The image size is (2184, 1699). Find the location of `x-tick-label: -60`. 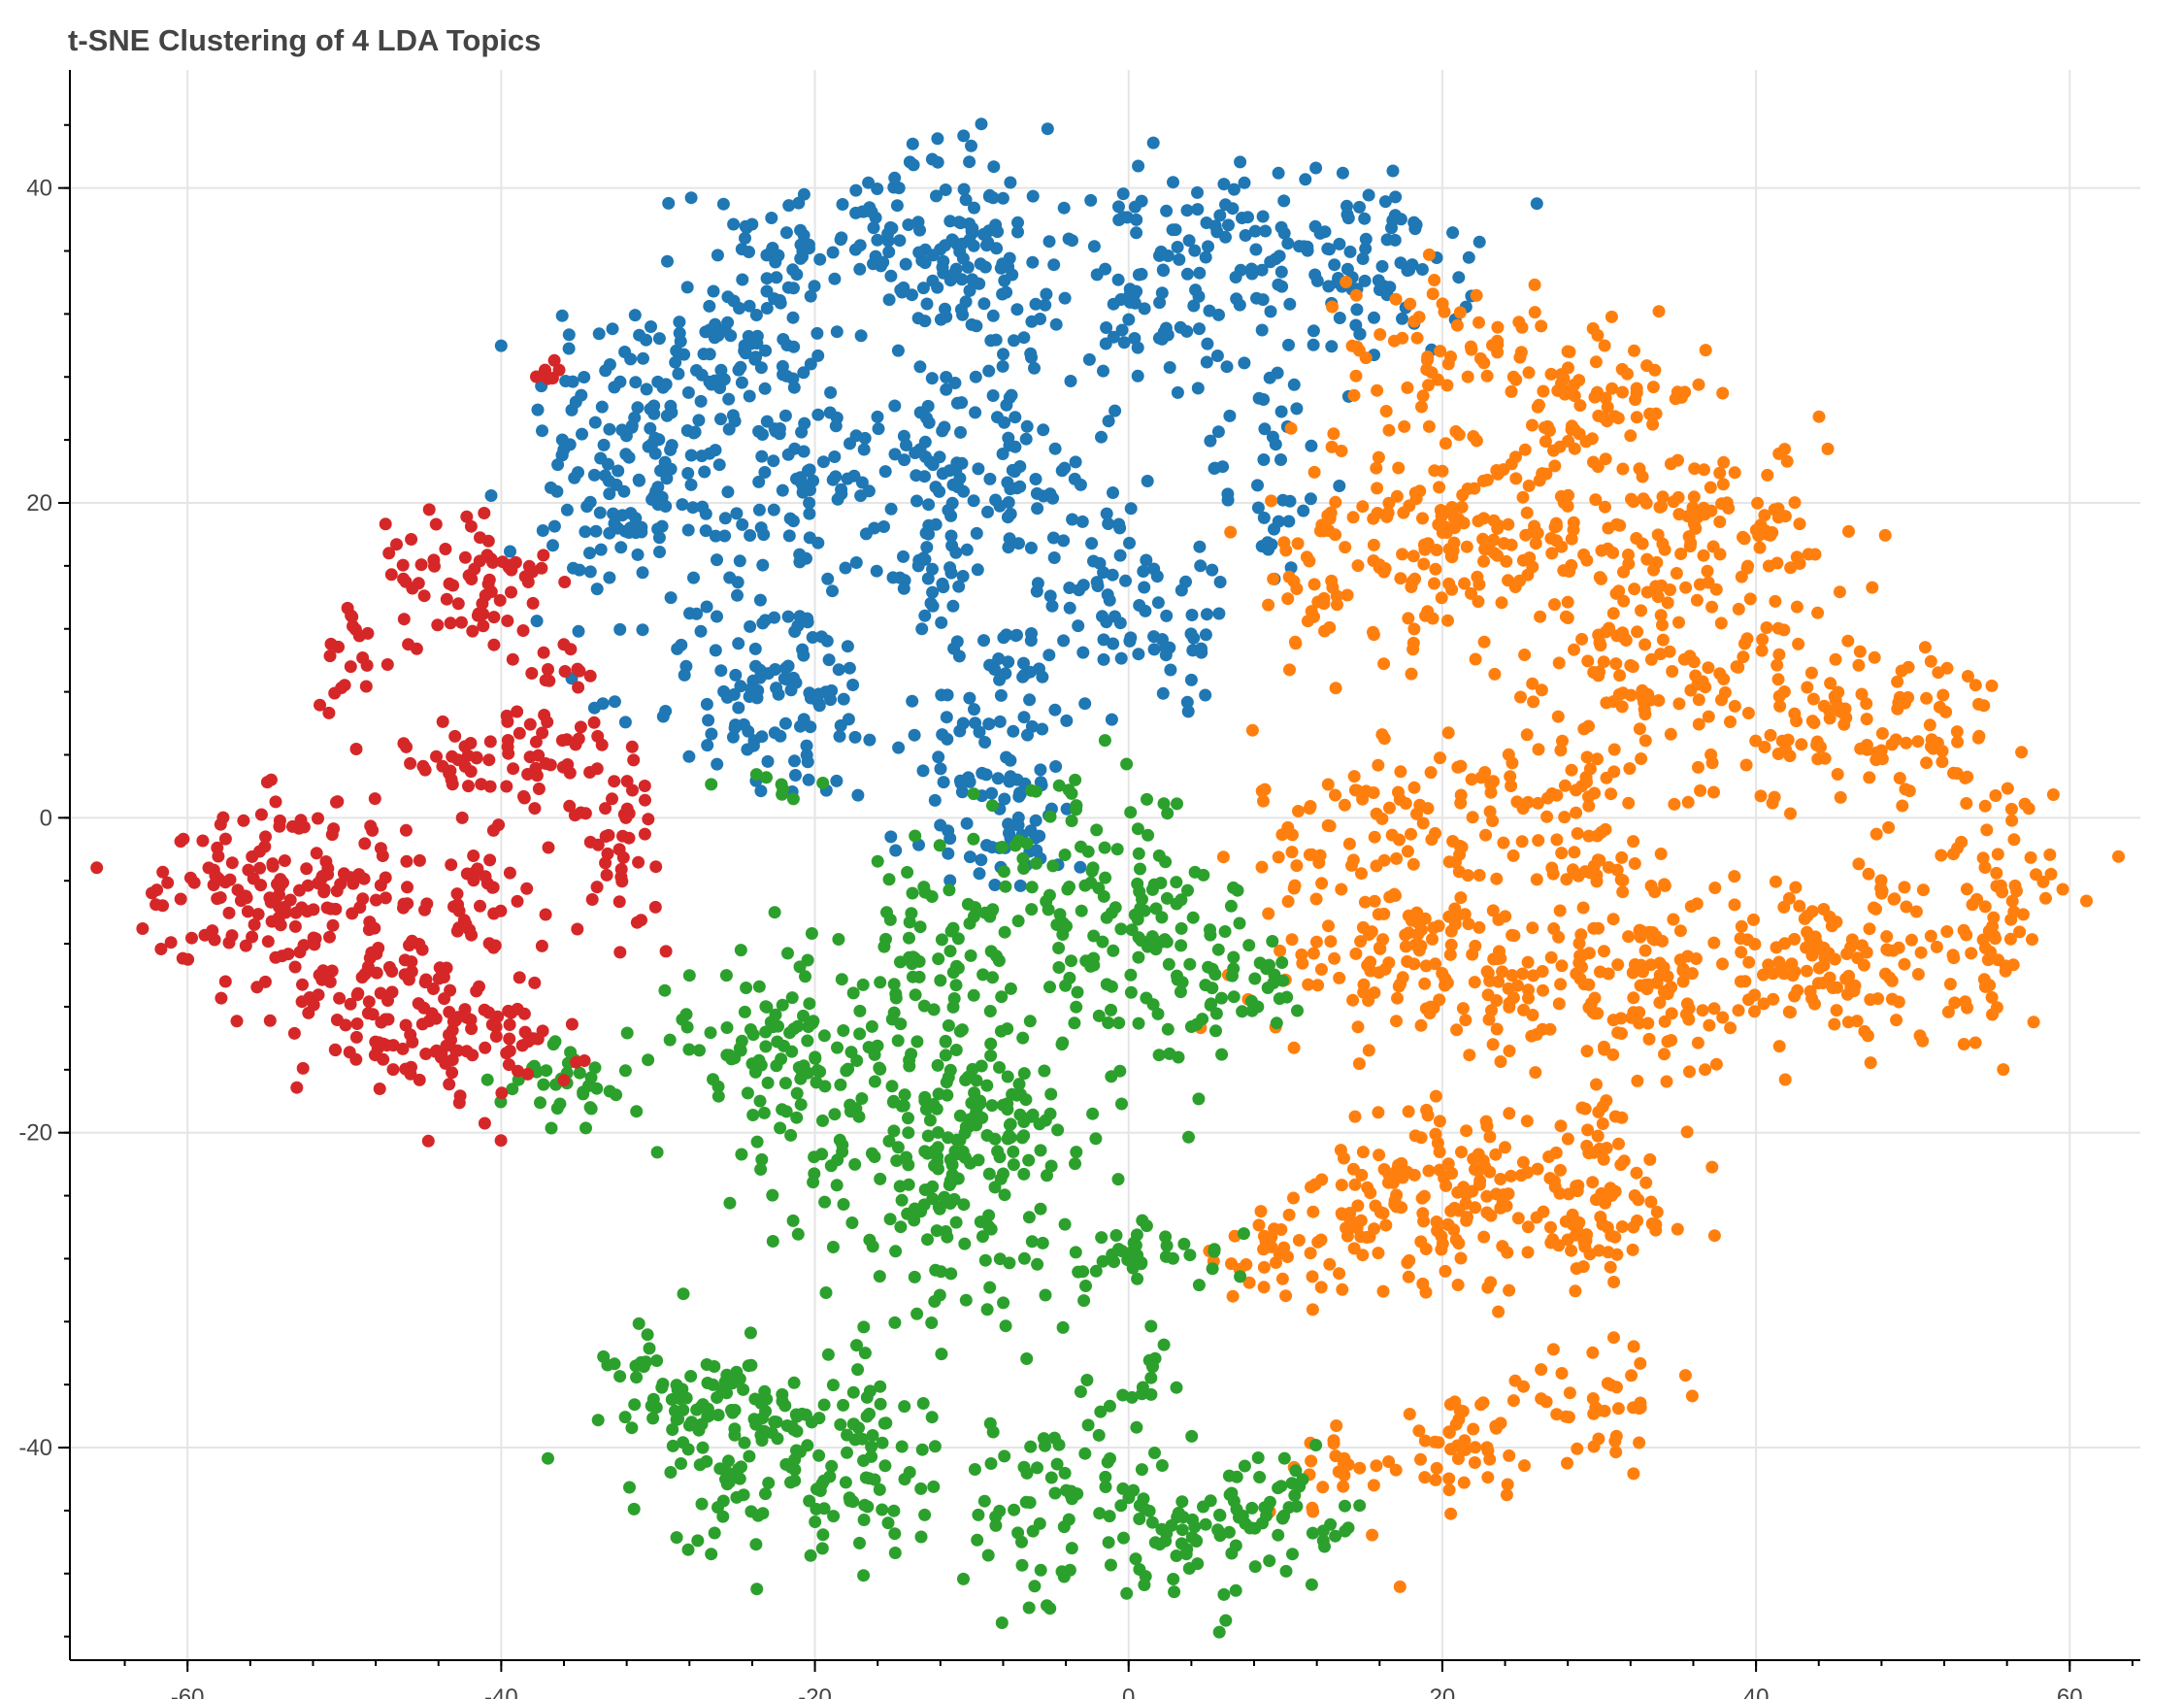

x-tick-label: -60 is located at coordinates (188, 1691).